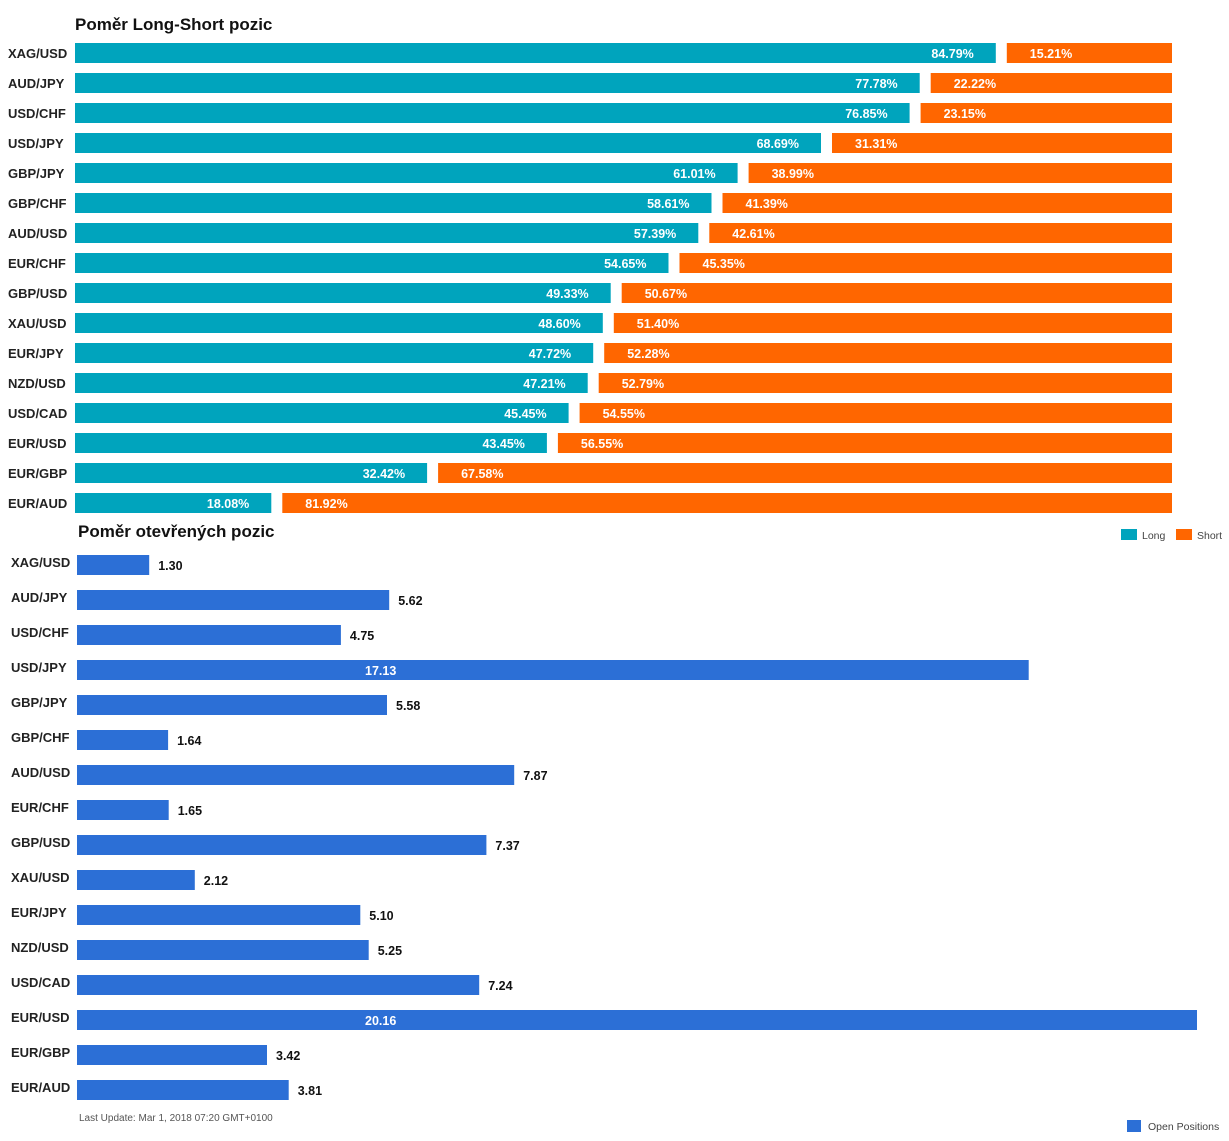 This screenshot has width=1229, height=1141. What do you see at coordinates (40, 562) in the screenshot?
I see `open-category-label-xag-usd: XAG/USD` at bounding box center [40, 562].